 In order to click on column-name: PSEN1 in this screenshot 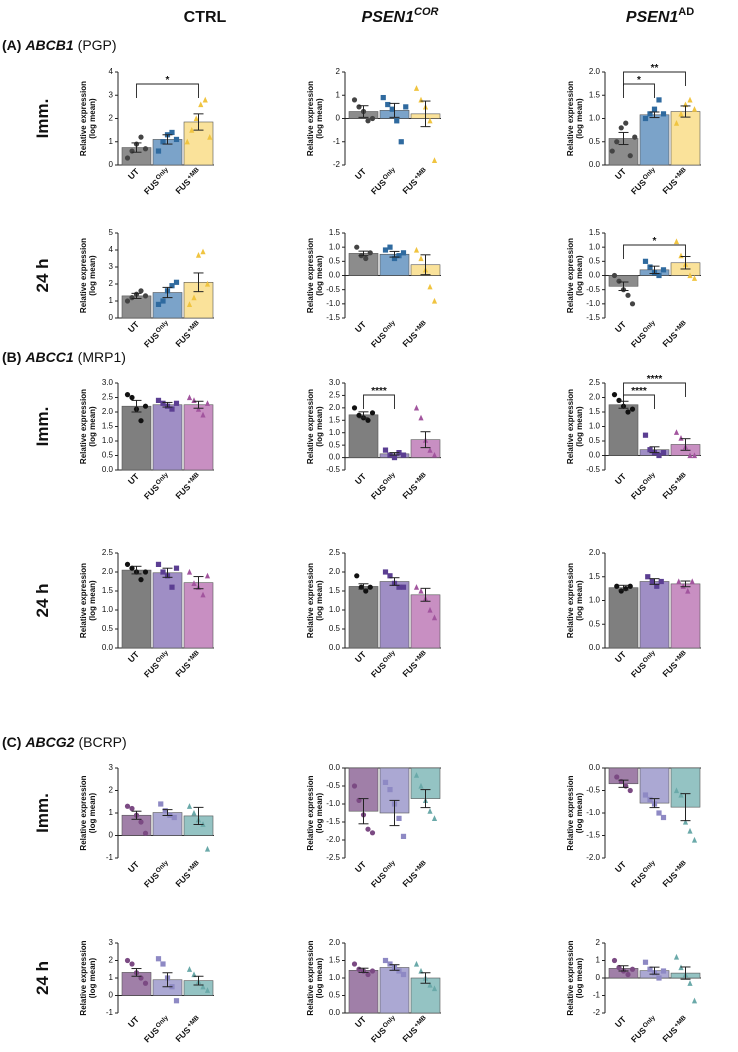, I will do `click(652, 17)`.